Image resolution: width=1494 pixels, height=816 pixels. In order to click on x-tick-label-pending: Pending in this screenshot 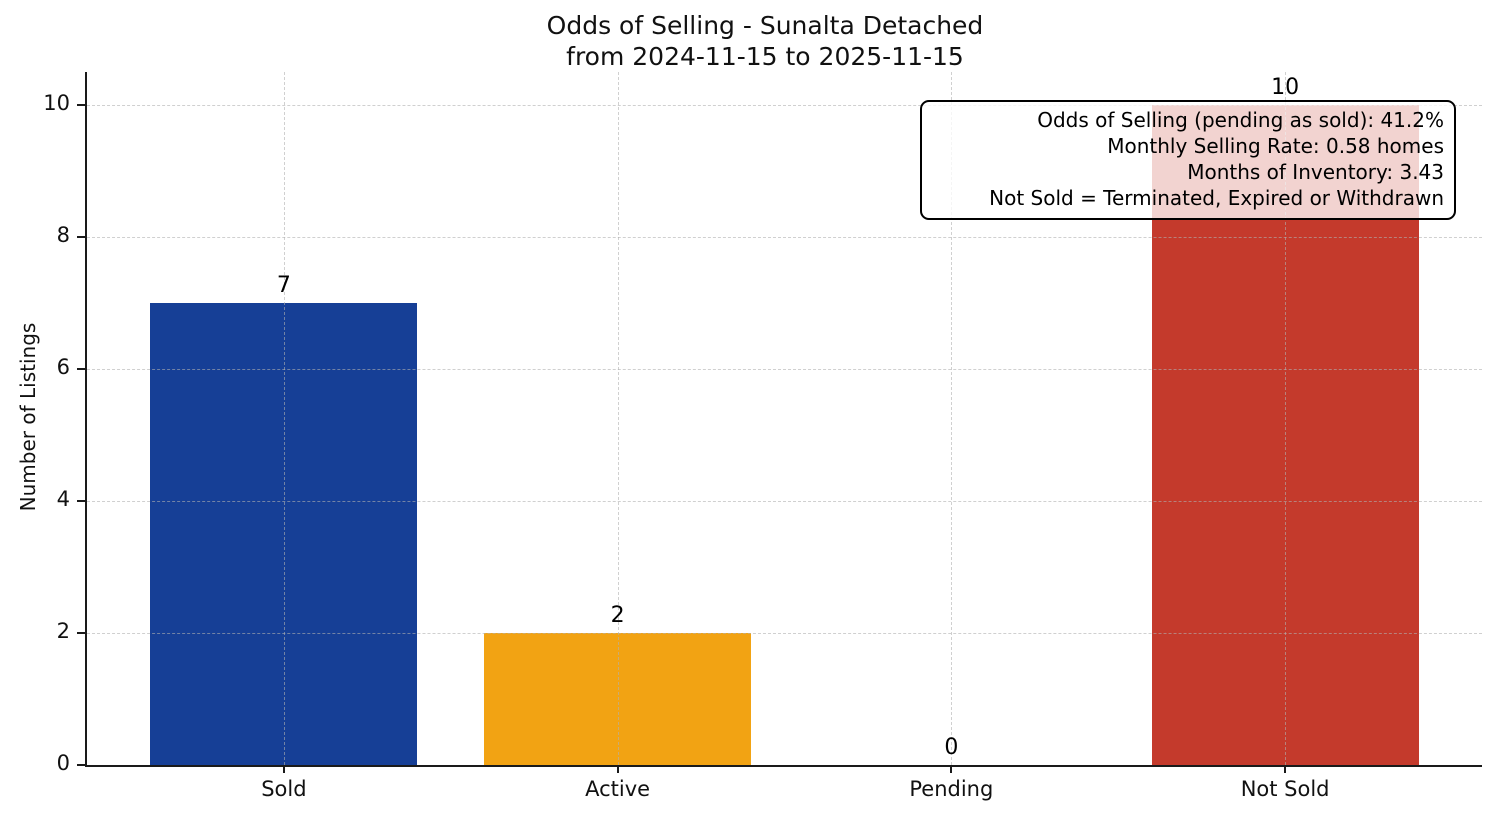, I will do `click(951, 789)`.